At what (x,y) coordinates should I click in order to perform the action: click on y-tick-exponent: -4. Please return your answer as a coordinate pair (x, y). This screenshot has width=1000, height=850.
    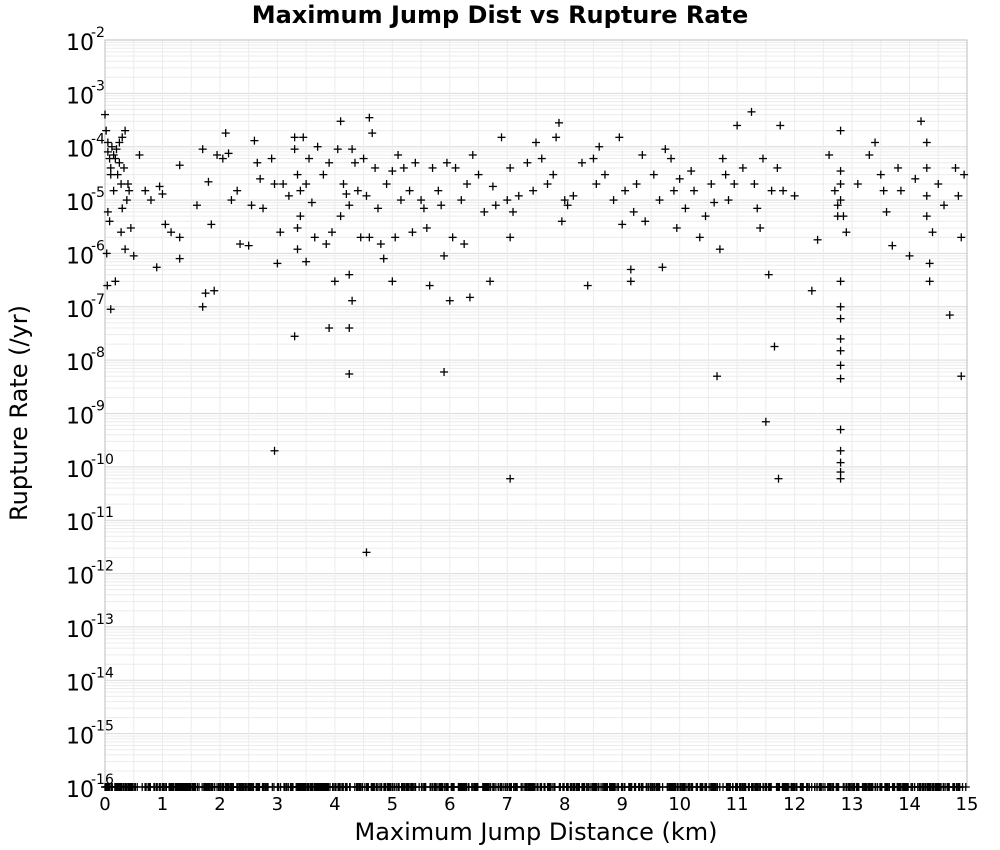
    Looking at the image, I should click on (98, 140).